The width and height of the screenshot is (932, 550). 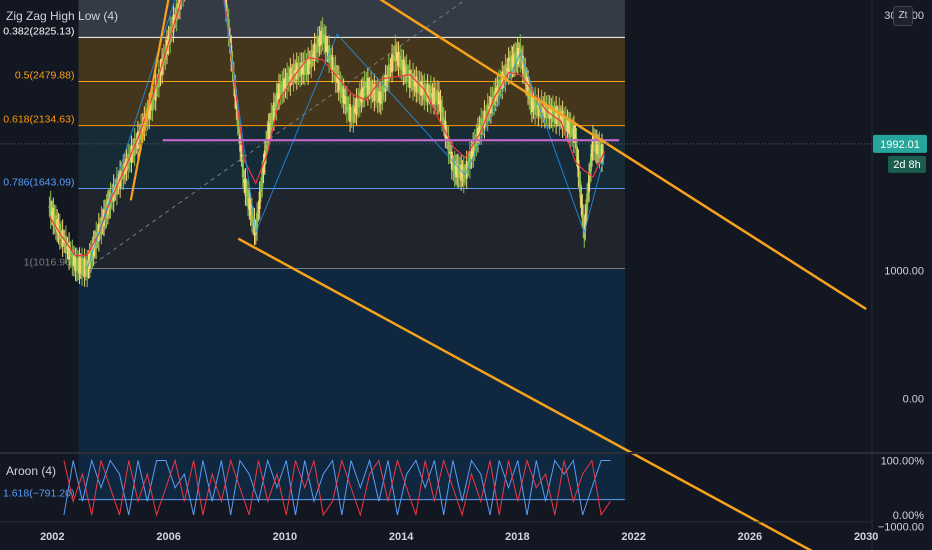 What do you see at coordinates (901, 527) in the screenshot?
I see `price-scale-label: −1000.00` at bounding box center [901, 527].